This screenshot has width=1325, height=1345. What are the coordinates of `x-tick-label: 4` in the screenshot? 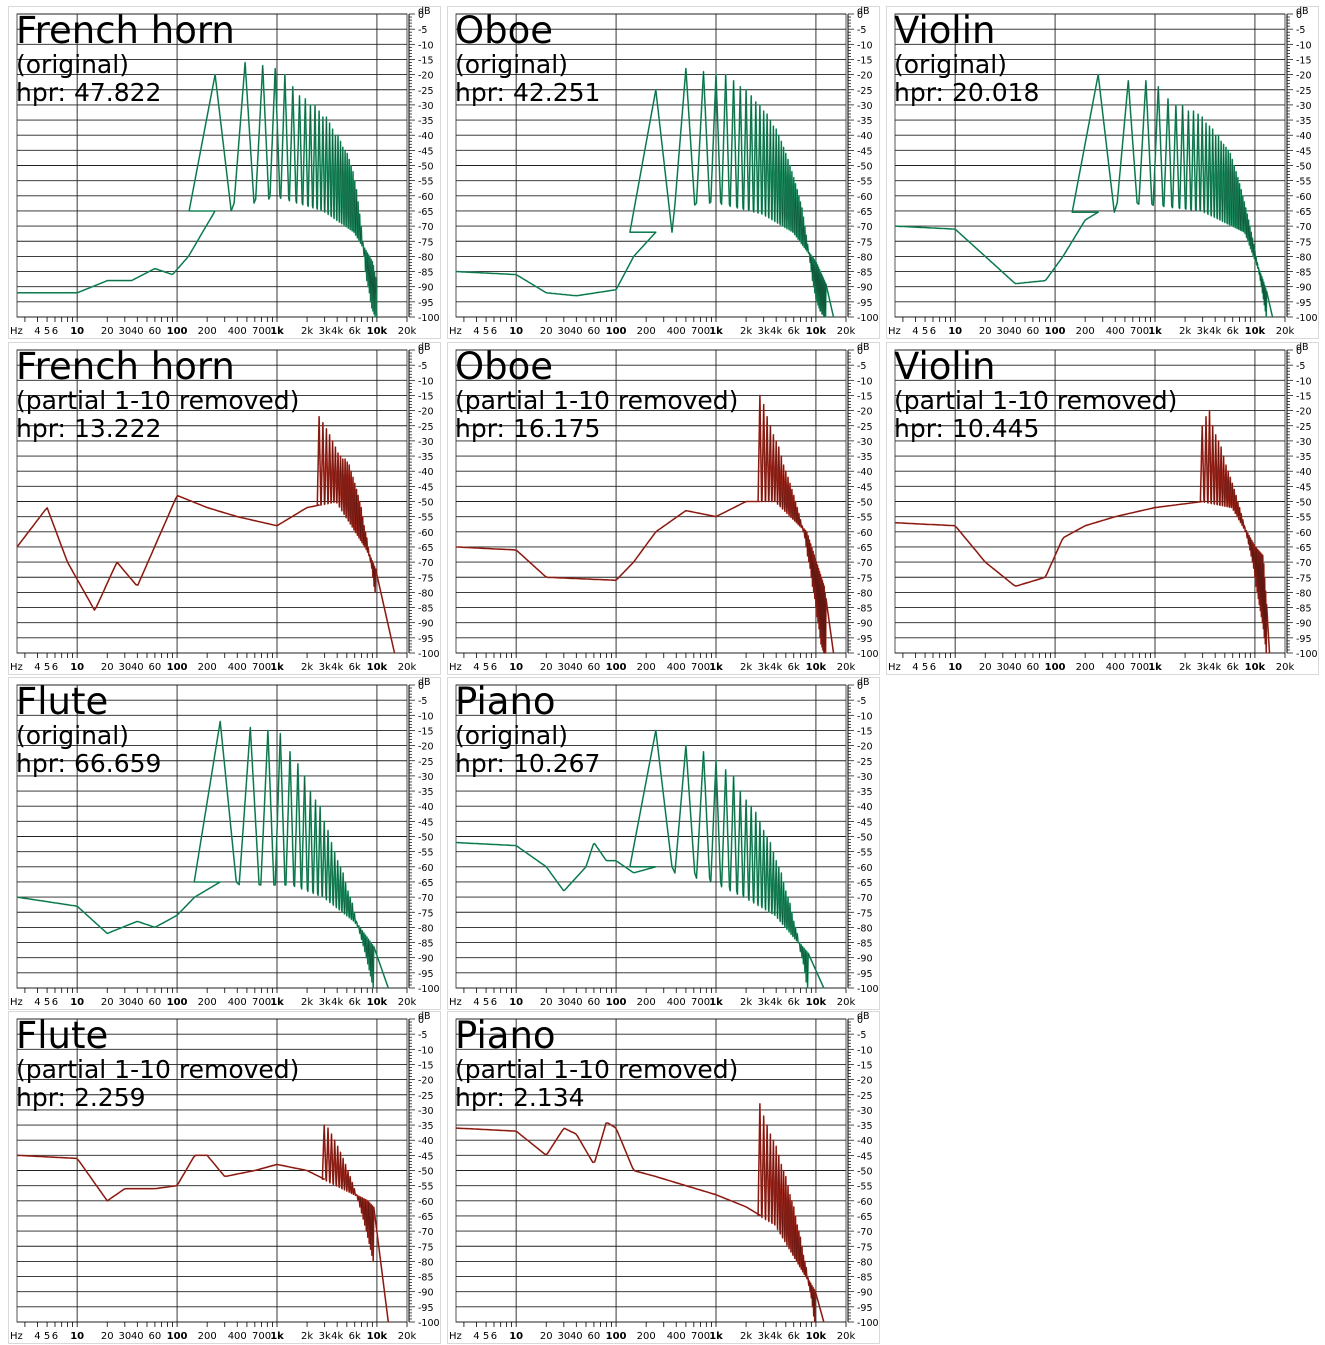 It's located at (915, 331).